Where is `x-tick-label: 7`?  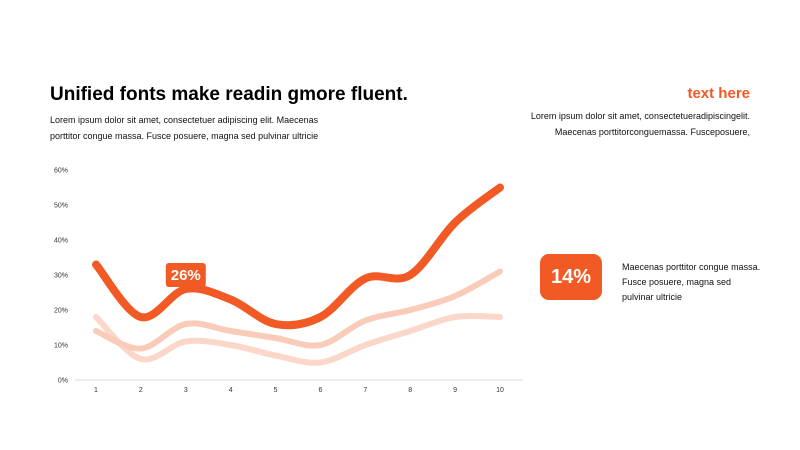
x-tick-label: 7 is located at coordinates (365, 390).